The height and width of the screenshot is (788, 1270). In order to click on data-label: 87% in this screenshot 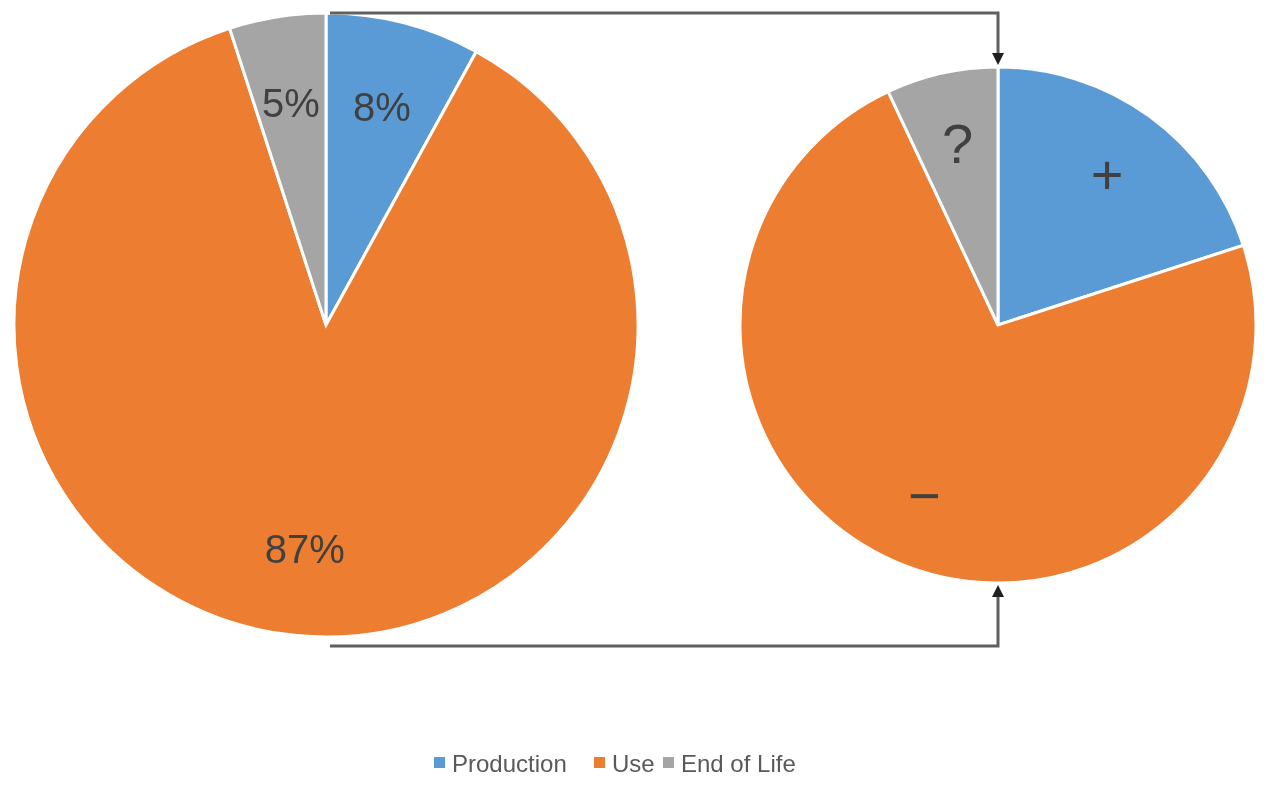, I will do `click(304, 548)`.